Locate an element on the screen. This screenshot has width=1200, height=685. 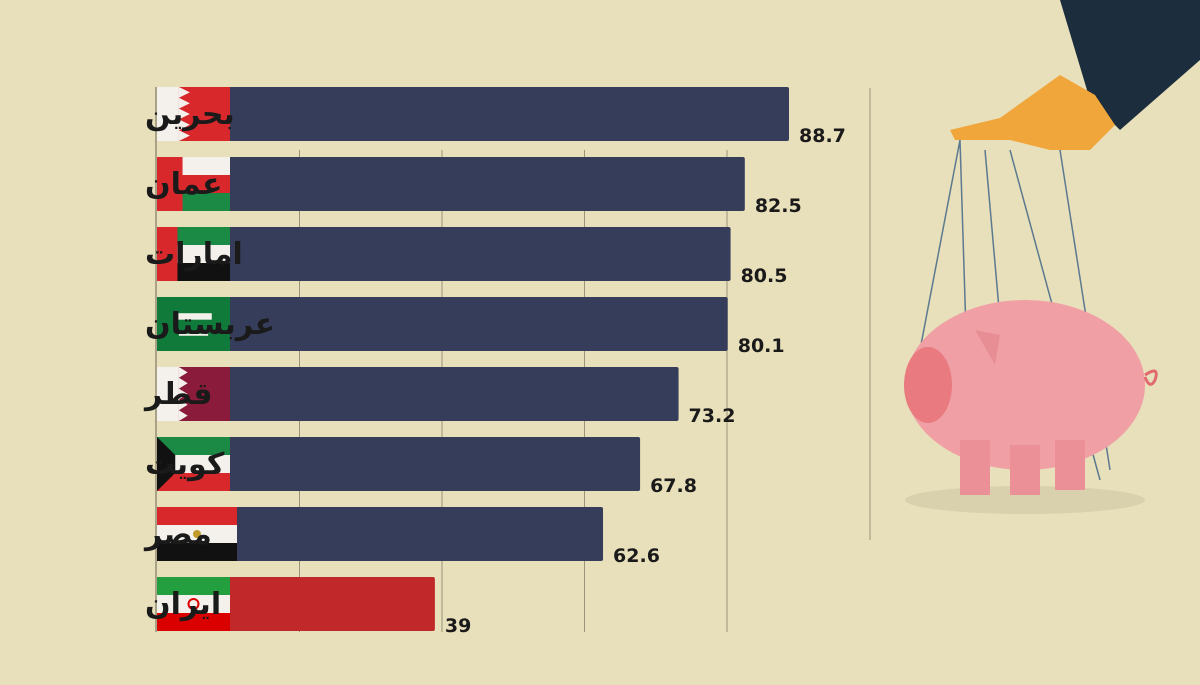
flag-inscription is located at coordinates (193, 316).